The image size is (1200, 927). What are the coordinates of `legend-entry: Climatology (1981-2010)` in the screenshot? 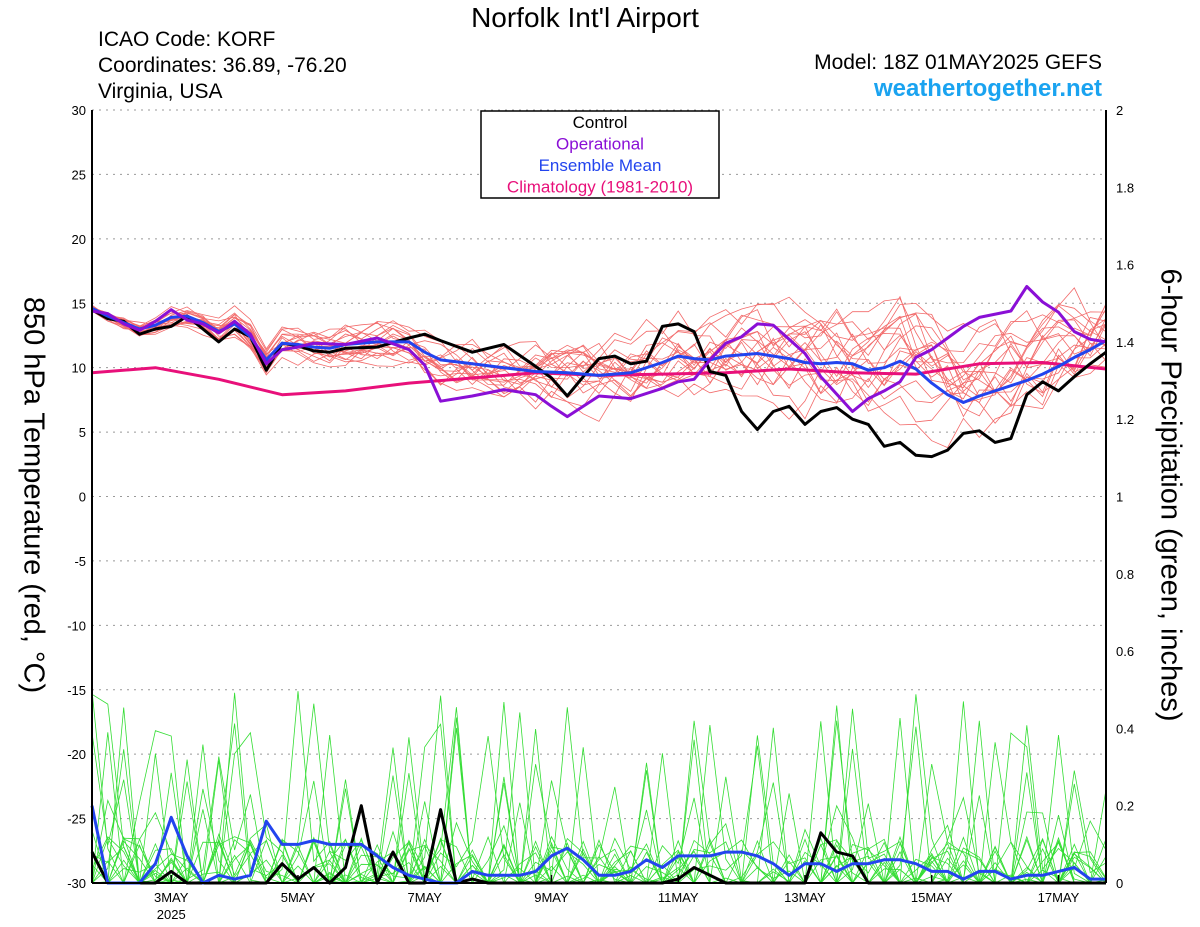 It's located at (600, 187).